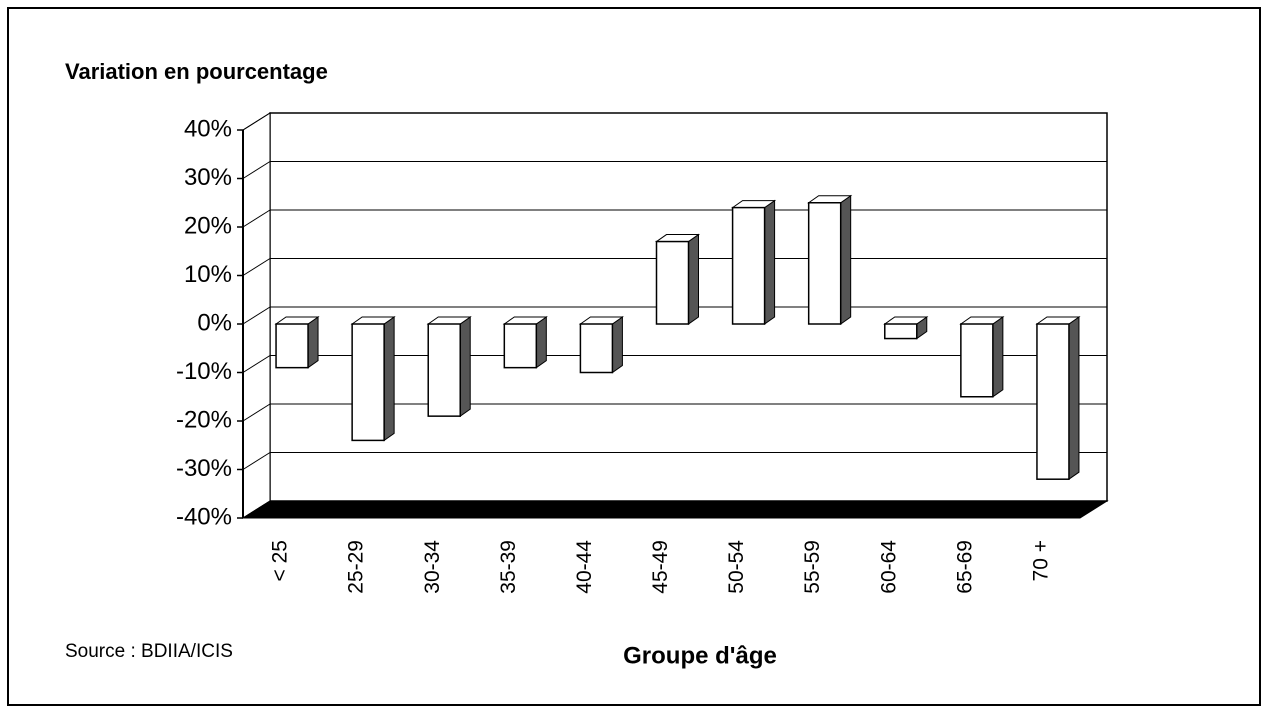  I want to click on x-tick-label: 70 +, so click(1041, 560).